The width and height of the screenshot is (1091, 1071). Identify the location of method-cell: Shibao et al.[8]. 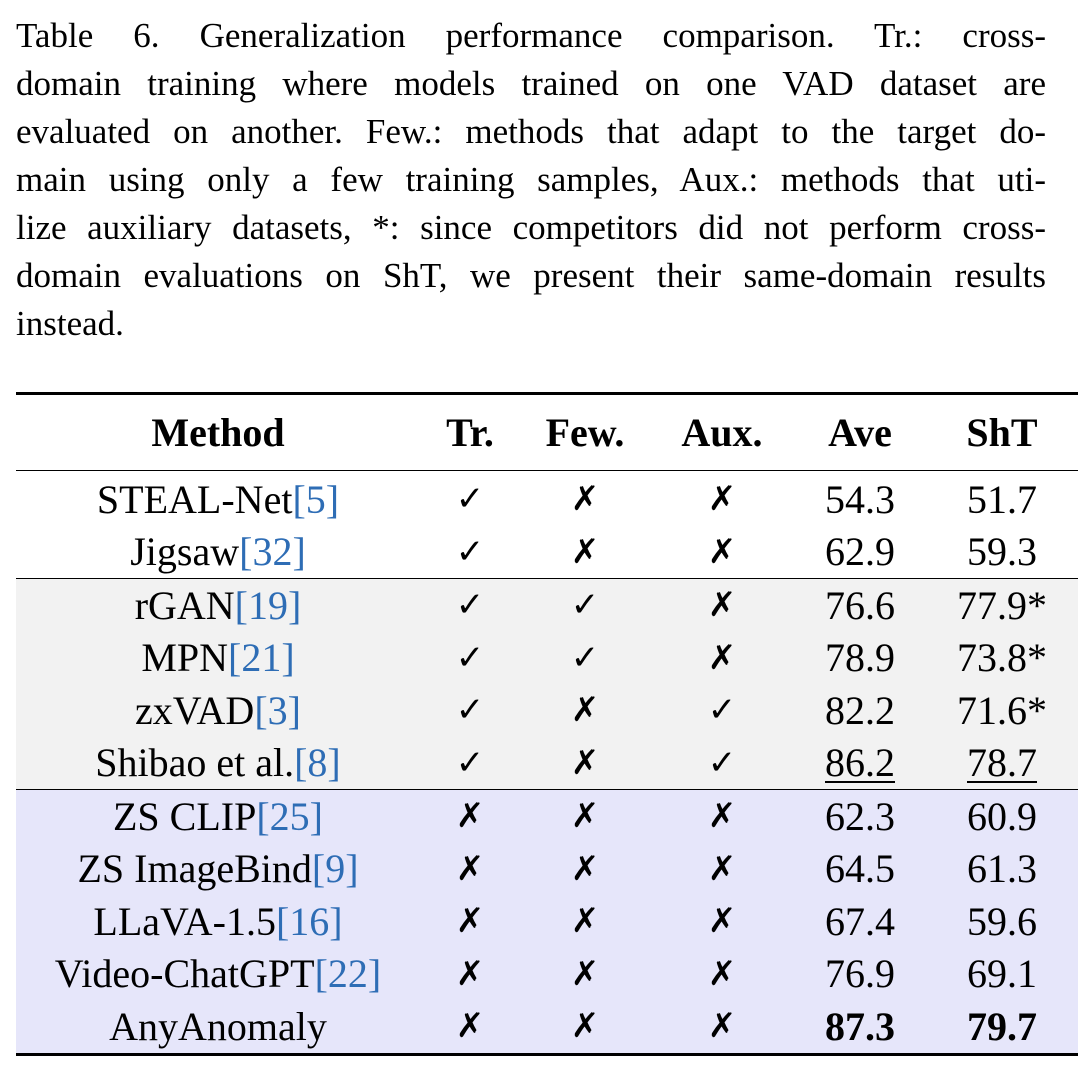
(218, 763).